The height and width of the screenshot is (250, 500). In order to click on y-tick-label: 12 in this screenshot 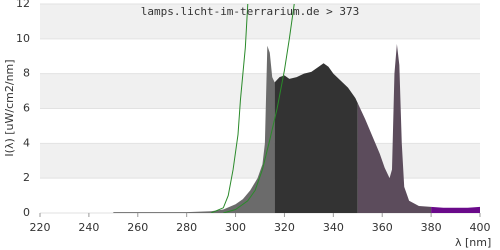, I will do `click(23, 5)`.